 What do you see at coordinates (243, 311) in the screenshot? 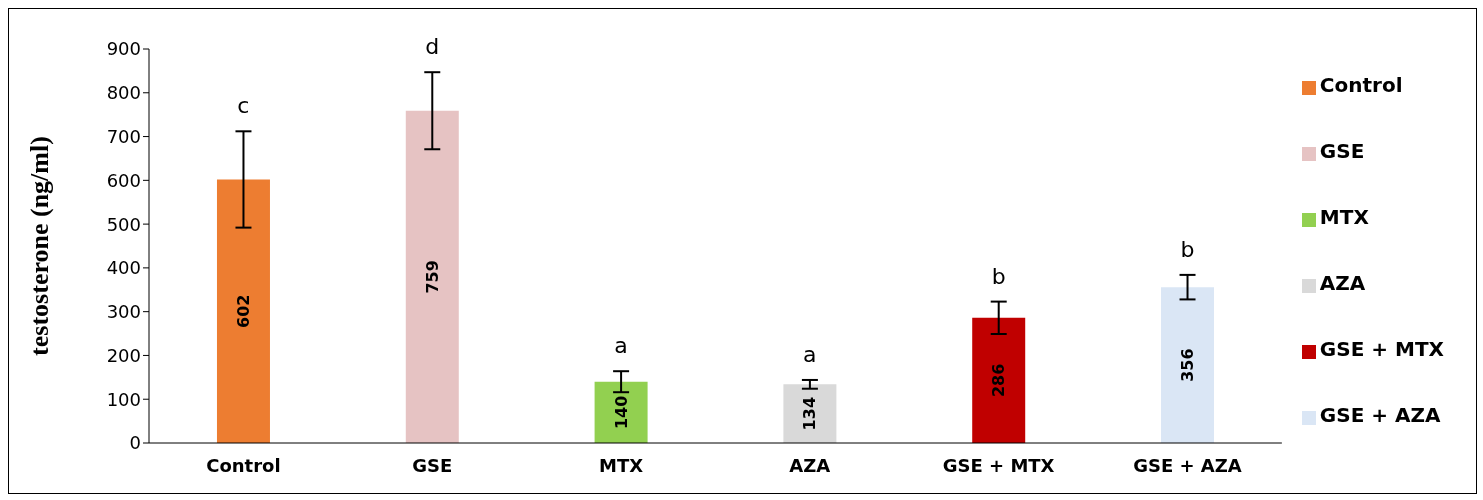
I see `data-label: 602` at bounding box center [243, 311].